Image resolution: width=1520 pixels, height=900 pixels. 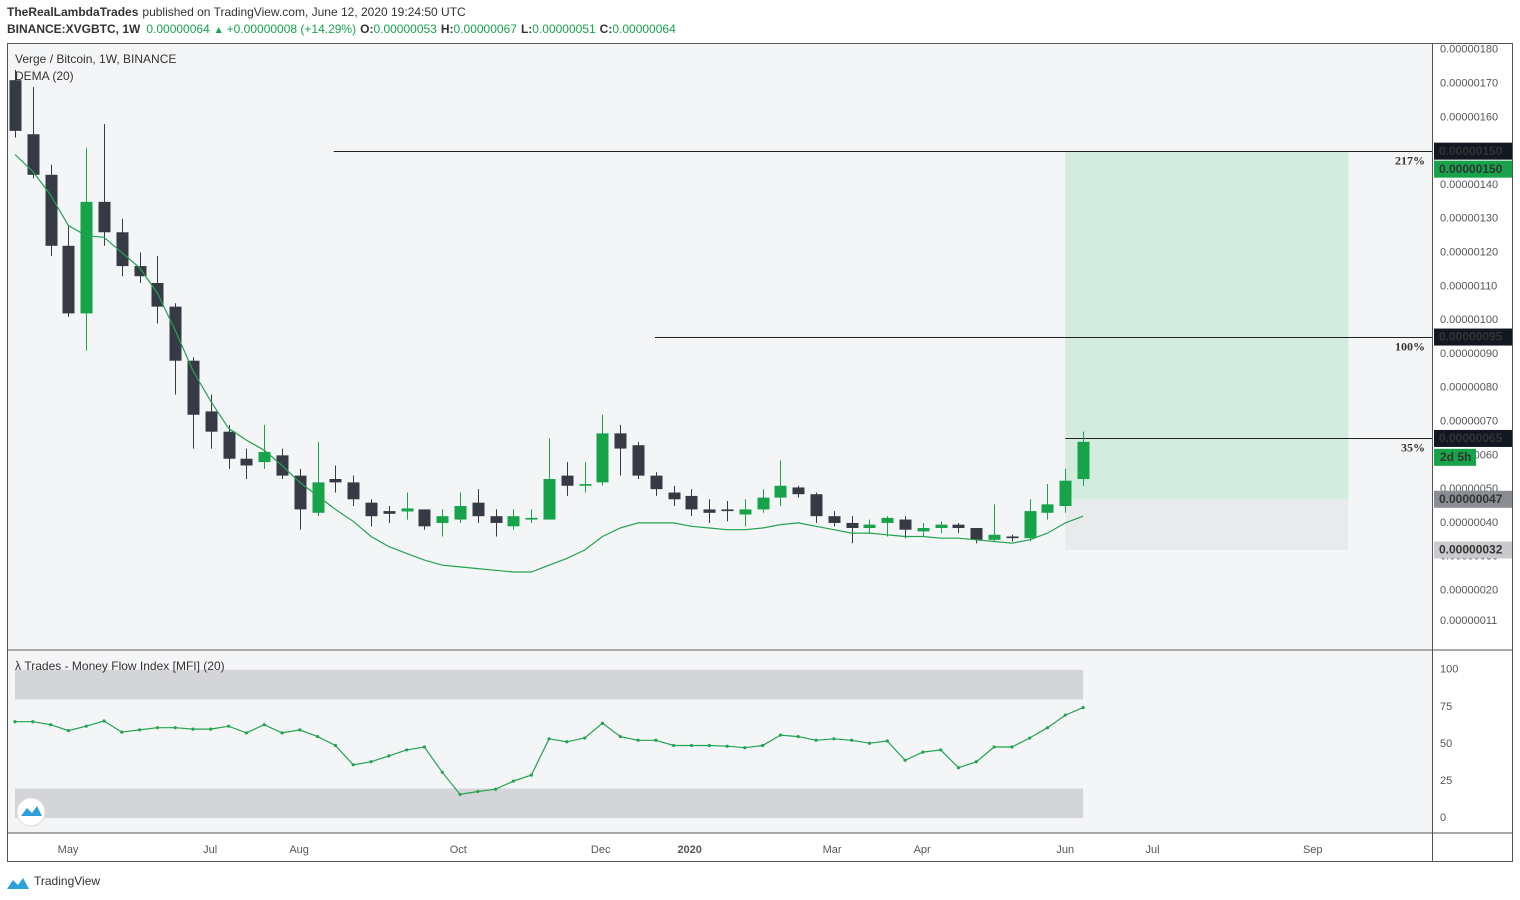 I want to click on y-tick-label: 25, so click(x=1446, y=781).